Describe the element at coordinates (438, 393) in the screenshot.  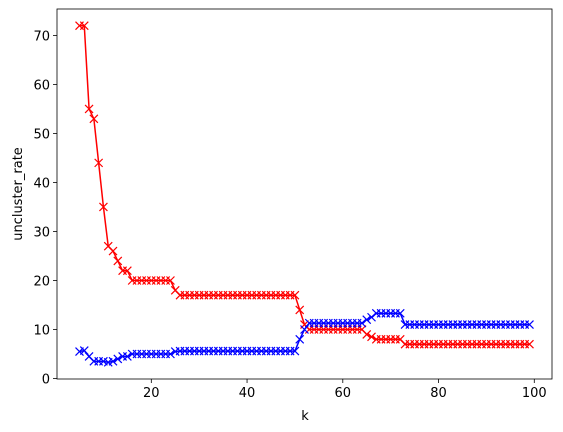
I see `x-tick-label: 80` at that location.